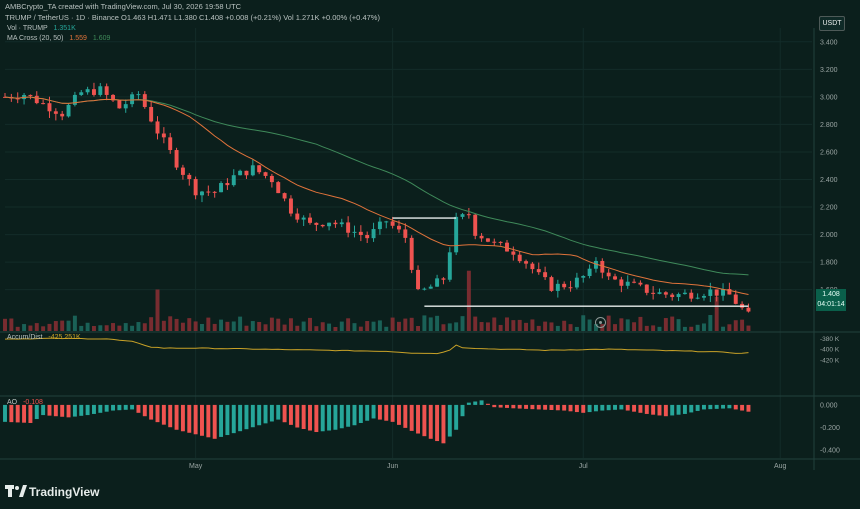 Image resolution: width=860 pixels, height=509 pixels. I want to click on accdist-legend-label: Accum/Dist, so click(25, 337).